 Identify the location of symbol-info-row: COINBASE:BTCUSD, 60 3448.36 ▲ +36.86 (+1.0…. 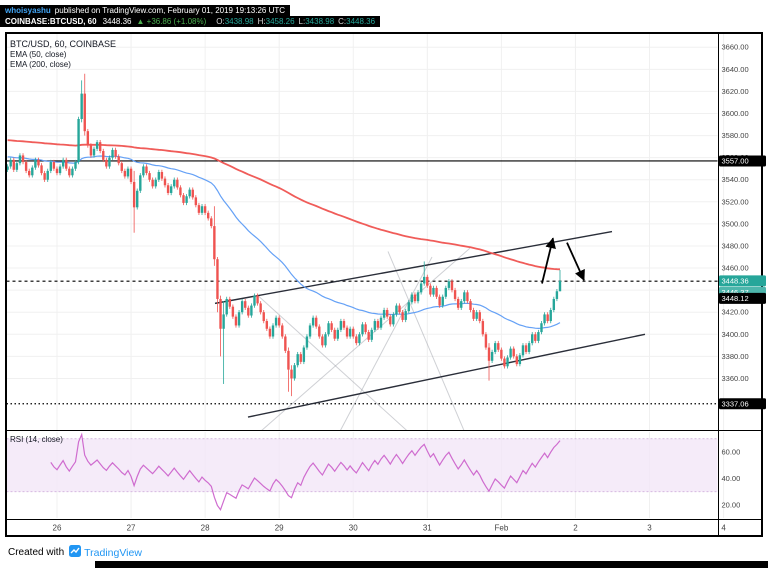
(190, 20).